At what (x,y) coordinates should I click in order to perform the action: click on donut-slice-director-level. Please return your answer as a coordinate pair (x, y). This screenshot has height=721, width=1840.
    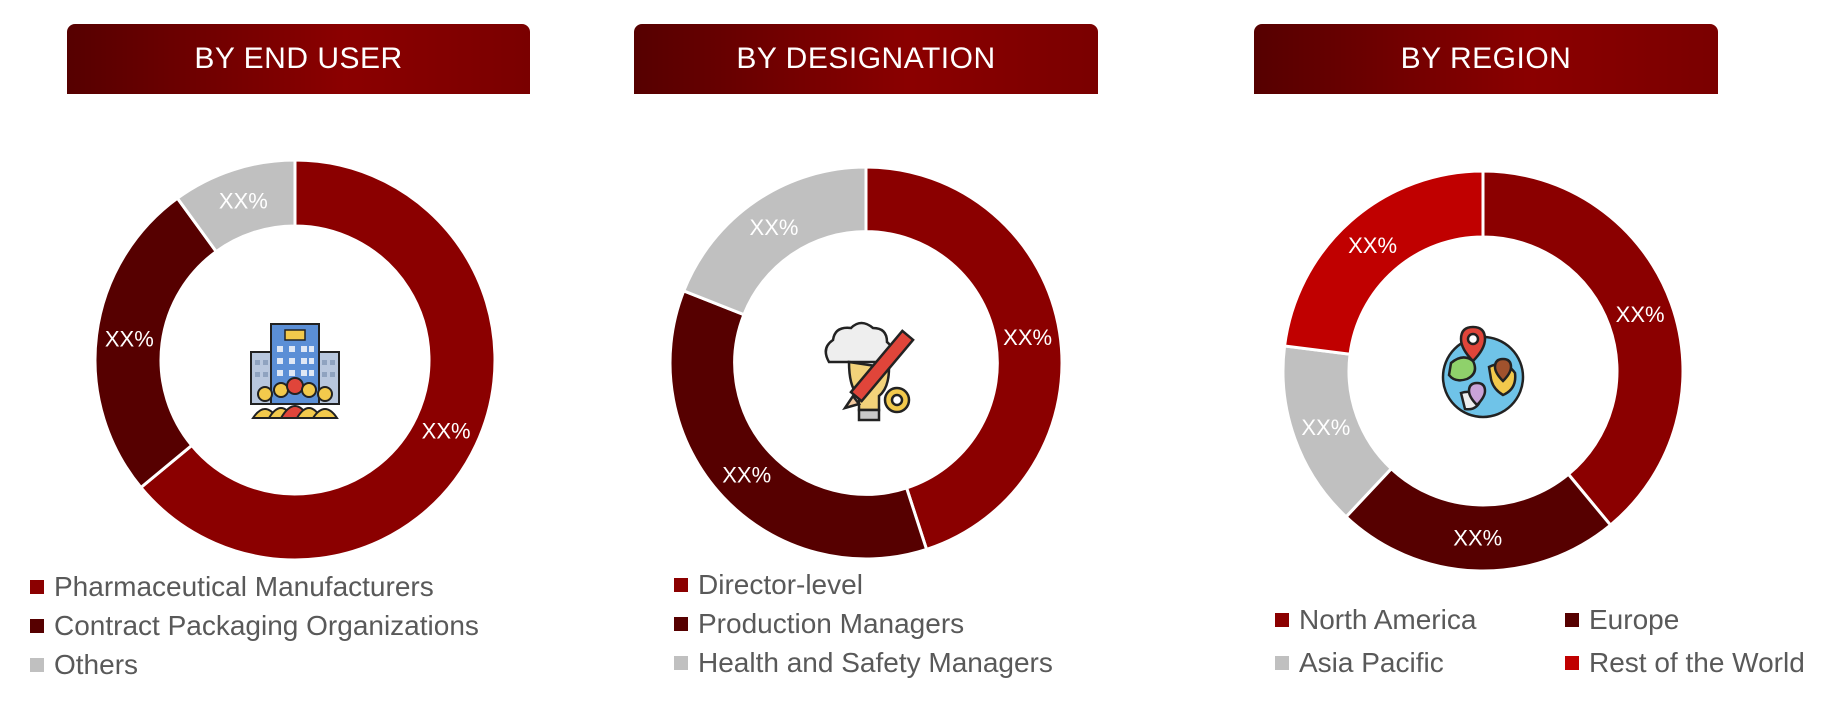
    Looking at the image, I should click on (964, 358).